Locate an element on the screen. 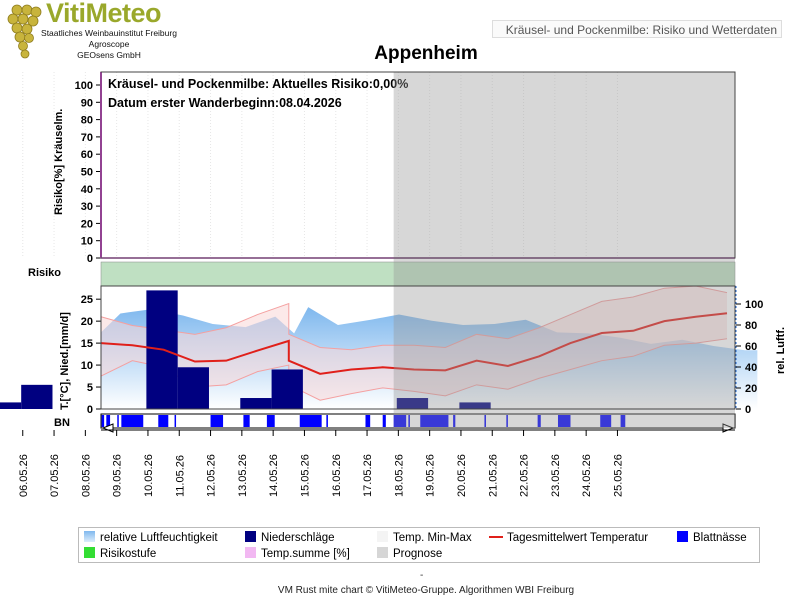  legend-item: Niederschläge is located at coordinates (290, 538).